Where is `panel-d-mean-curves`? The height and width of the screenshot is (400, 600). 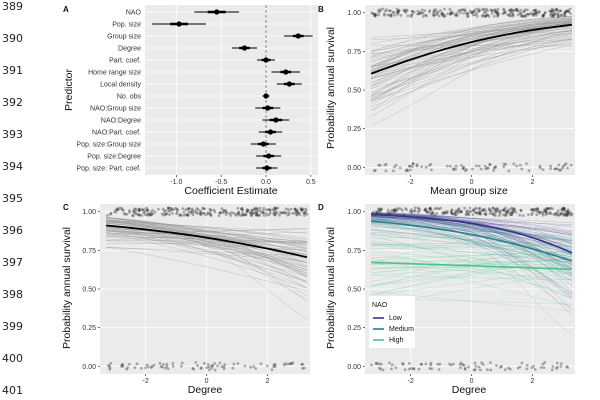 panel-d-mean-curves is located at coordinates (472, 242).